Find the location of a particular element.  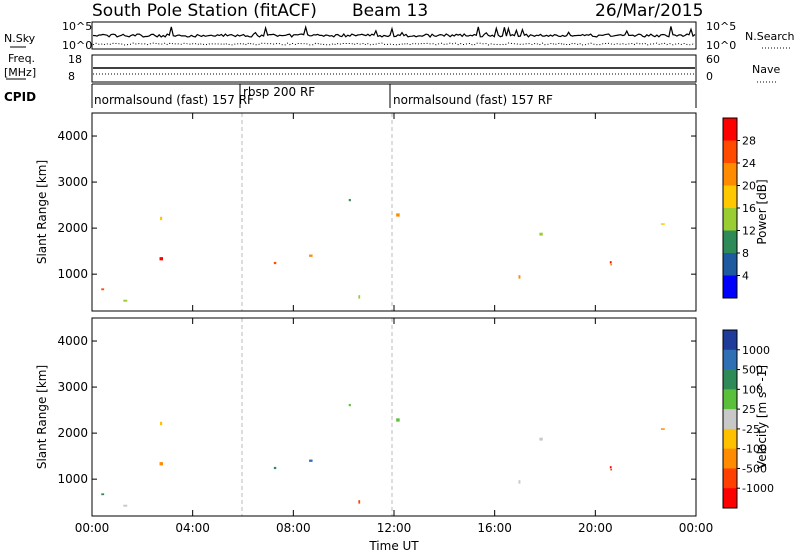

velocity-xtick-label: 20:00 is located at coordinates (595, 528).